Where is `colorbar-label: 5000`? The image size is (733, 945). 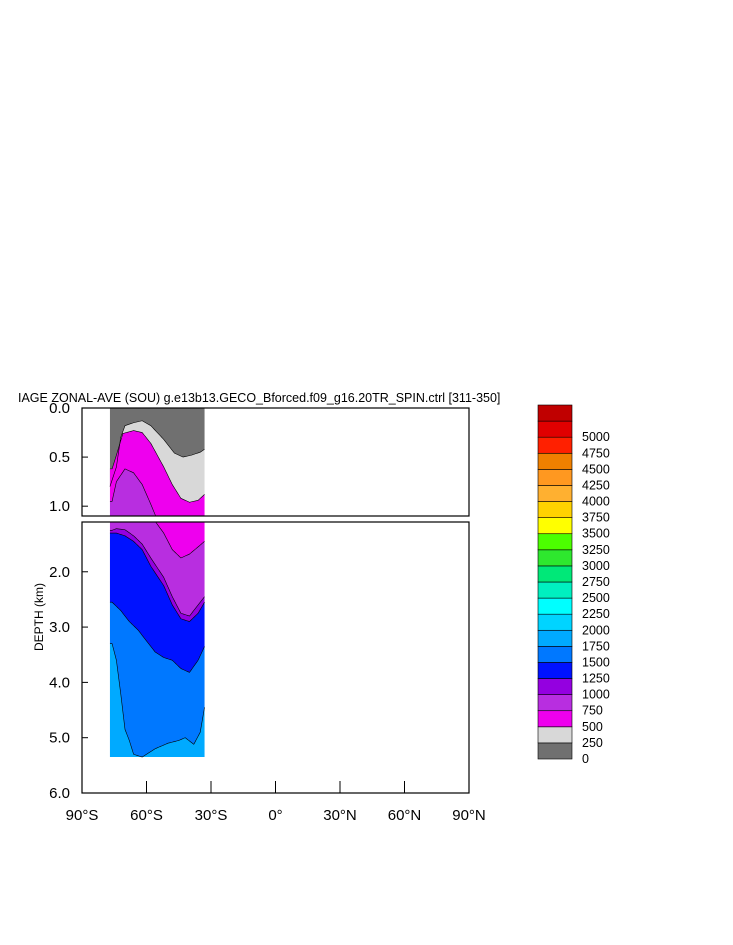 colorbar-label: 5000 is located at coordinates (596, 437).